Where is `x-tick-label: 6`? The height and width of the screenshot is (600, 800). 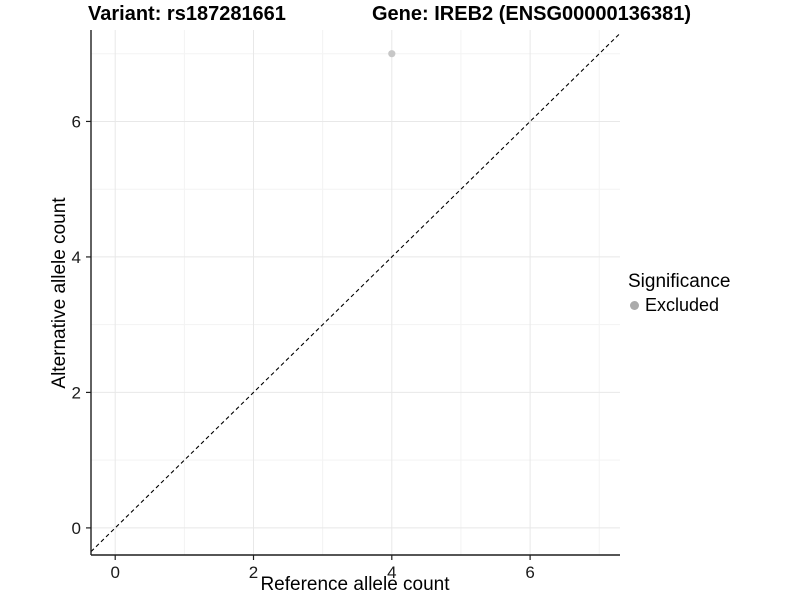 x-tick-label: 6 is located at coordinates (529, 572).